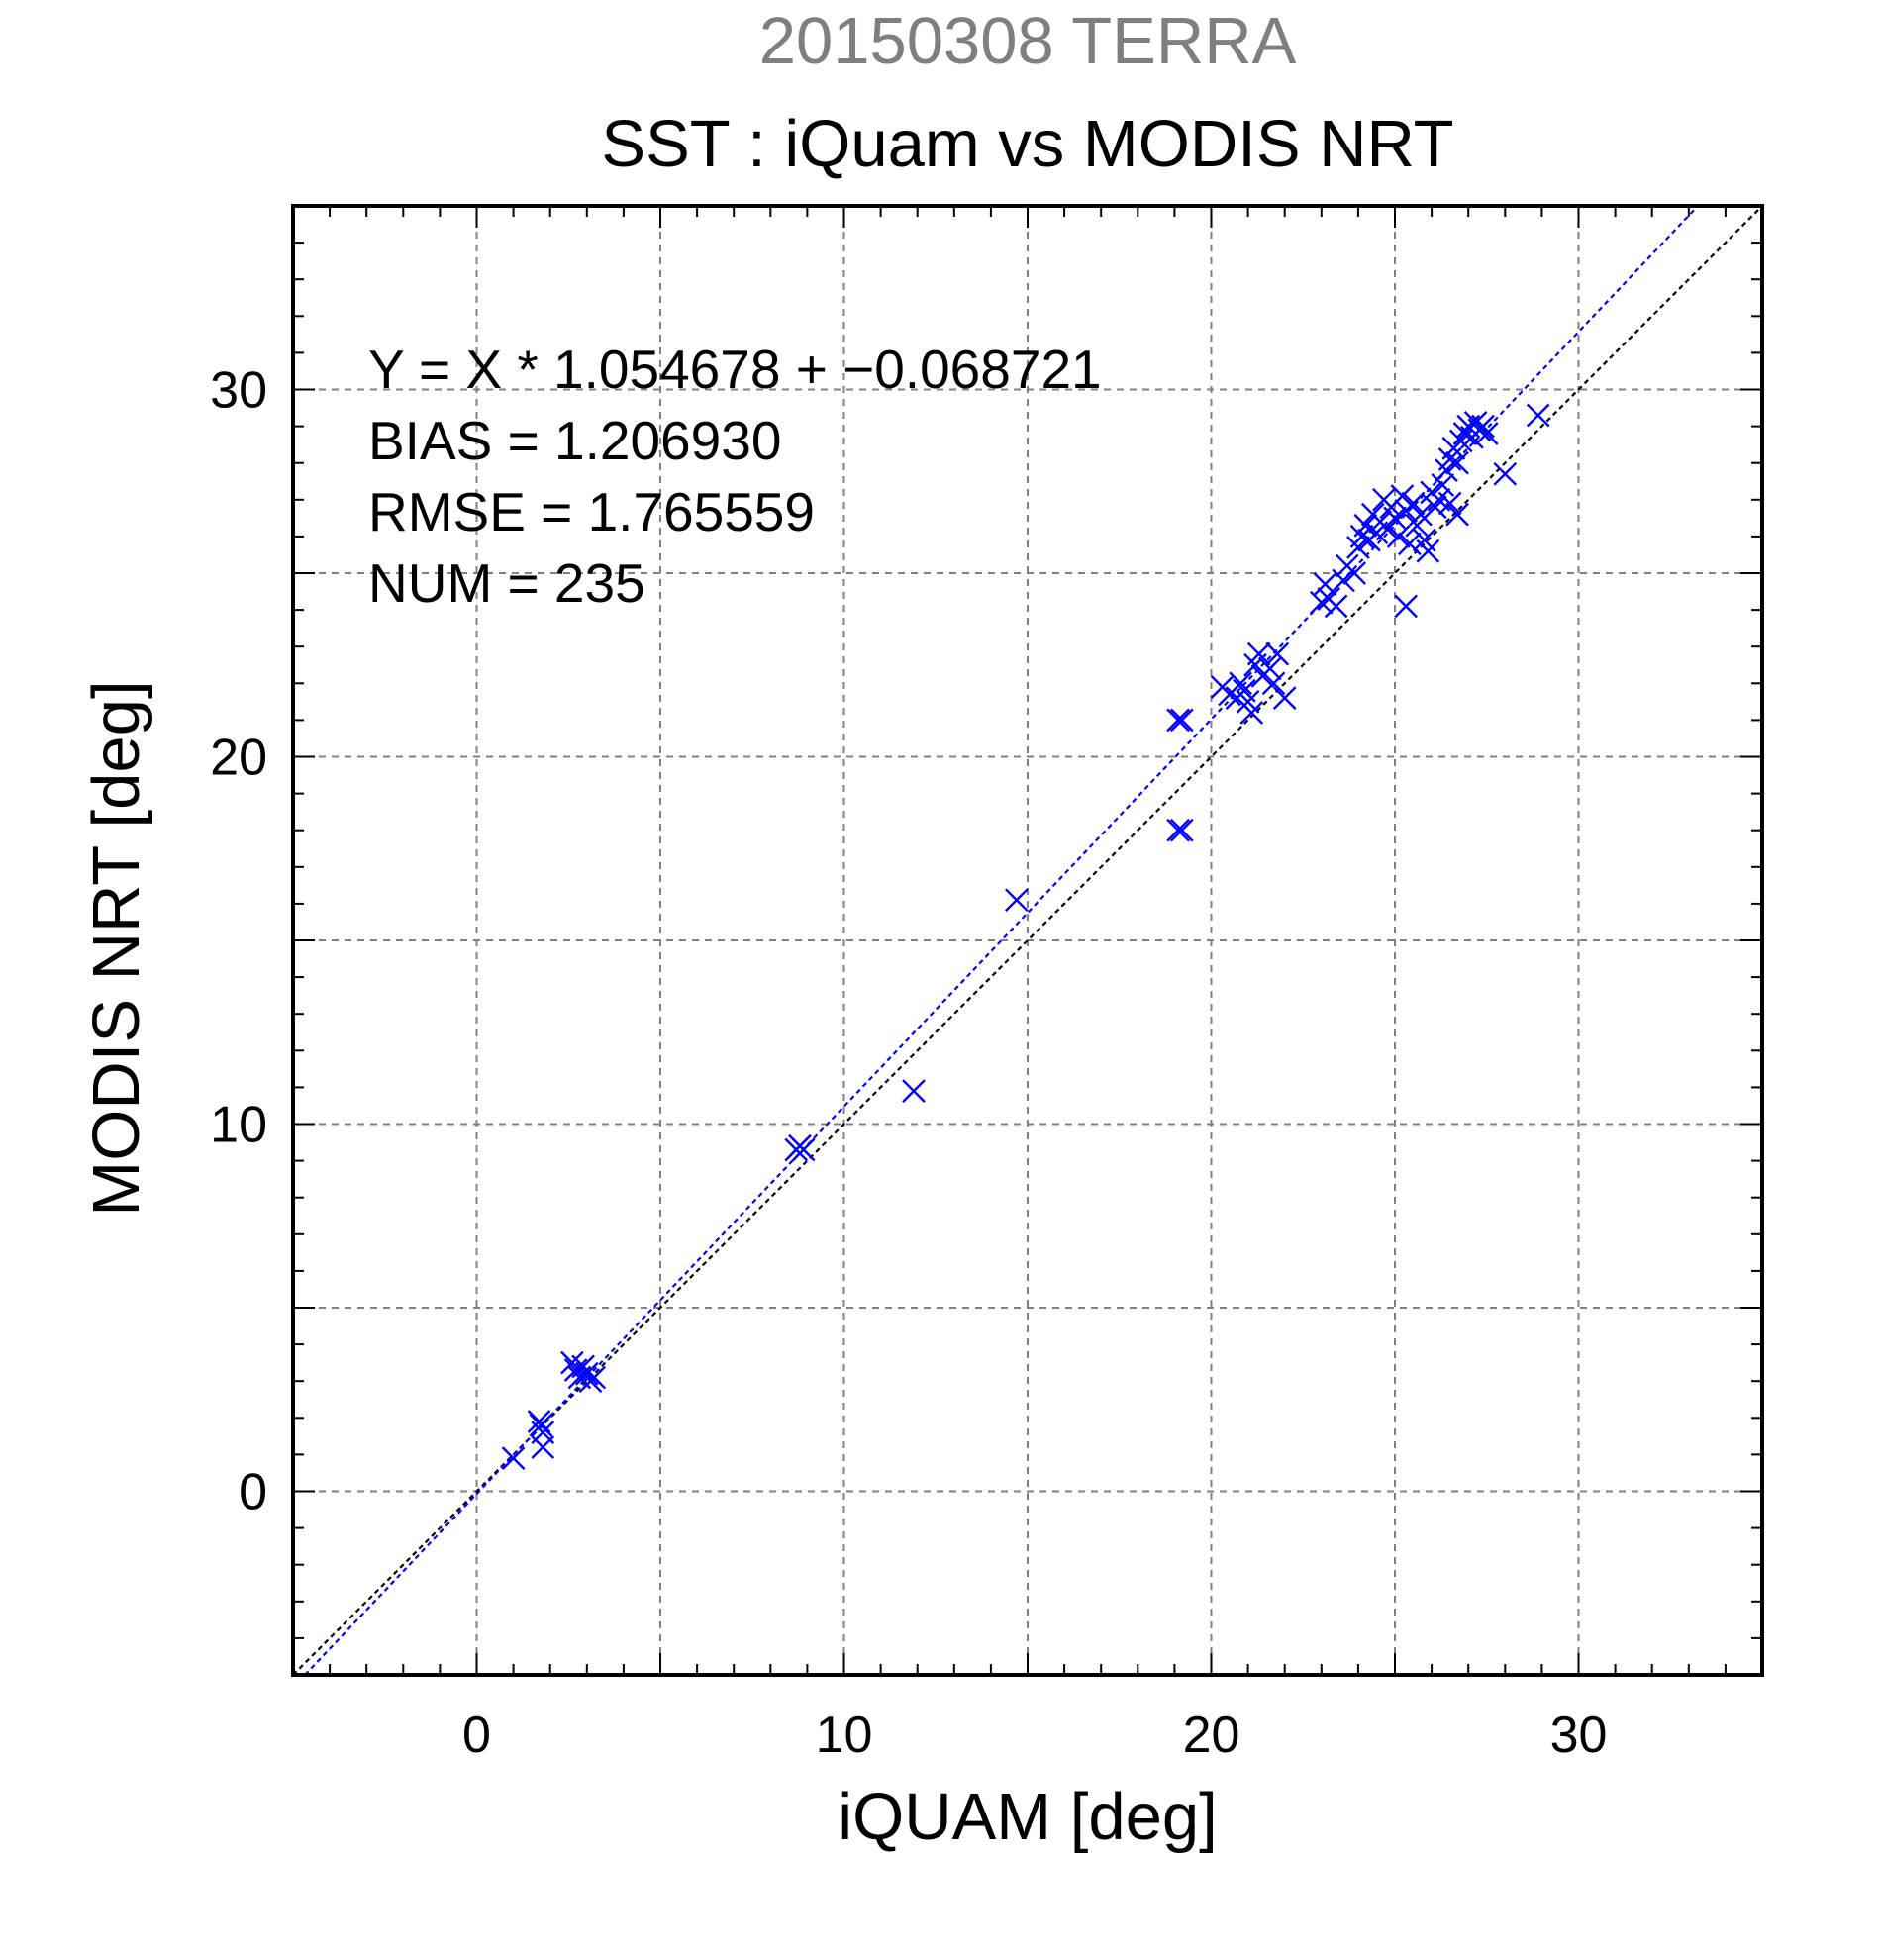 The width and height of the screenshot is (1881, 1960). I want to click on chart-suptitle: 20150308 TERRA, so click(1028, 41).